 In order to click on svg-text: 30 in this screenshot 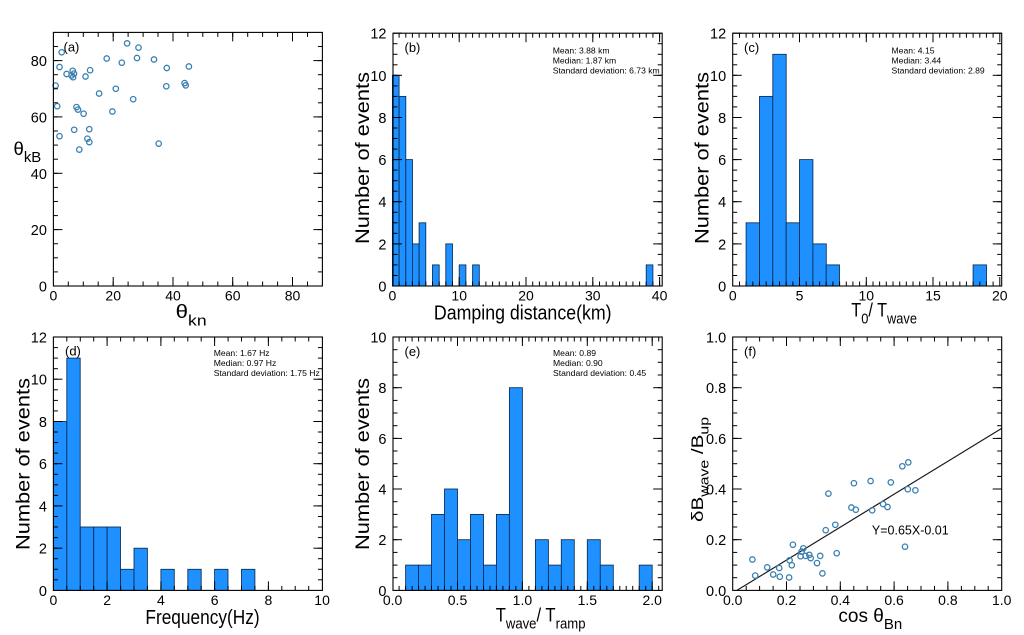, I will do `click(593, 296)`.